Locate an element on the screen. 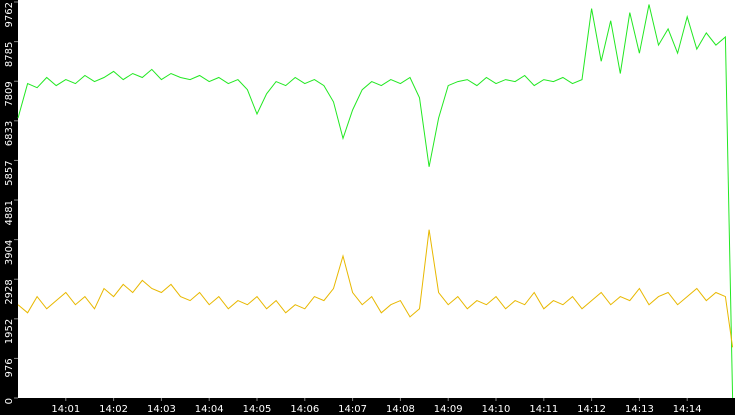 The height and width of the screenshot is (415, 735). y-tick-label: 5857 is located at coordinates (9, 172).